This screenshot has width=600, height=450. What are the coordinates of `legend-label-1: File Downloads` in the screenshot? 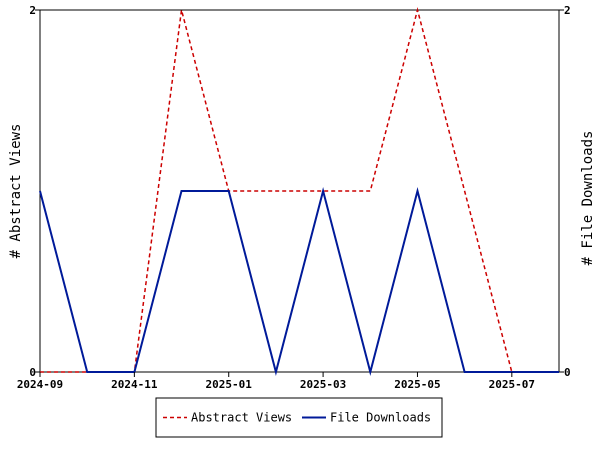 It's located at (380, 418).